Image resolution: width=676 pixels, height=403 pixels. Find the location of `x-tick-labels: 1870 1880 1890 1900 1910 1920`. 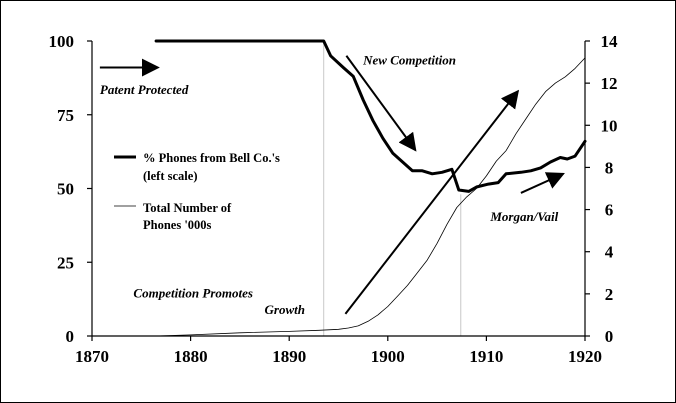

x-tick-labels: 1870 1880 1890 1900 1910 1920 is located at coordinates (338, 356).